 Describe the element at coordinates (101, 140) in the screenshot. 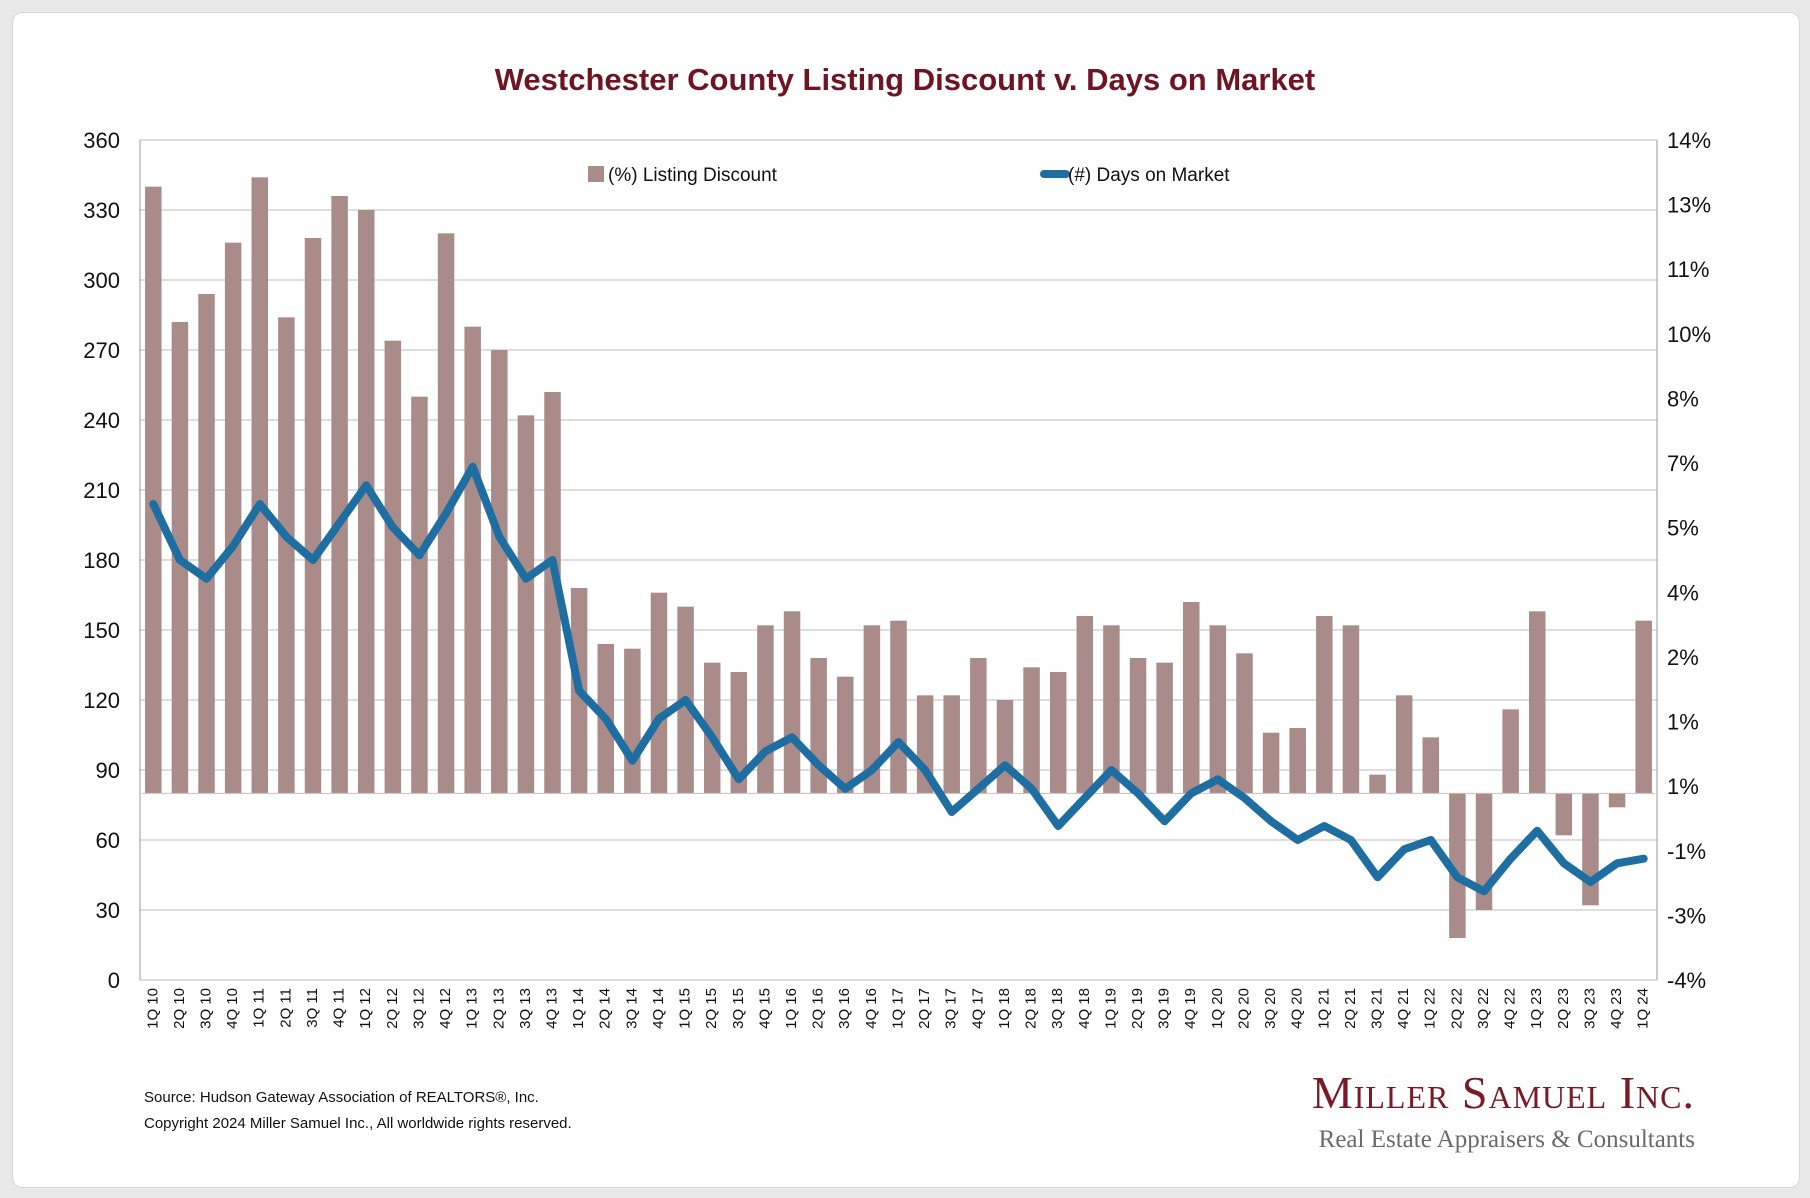

I see `left-axis-tick-label: 360` at that location.